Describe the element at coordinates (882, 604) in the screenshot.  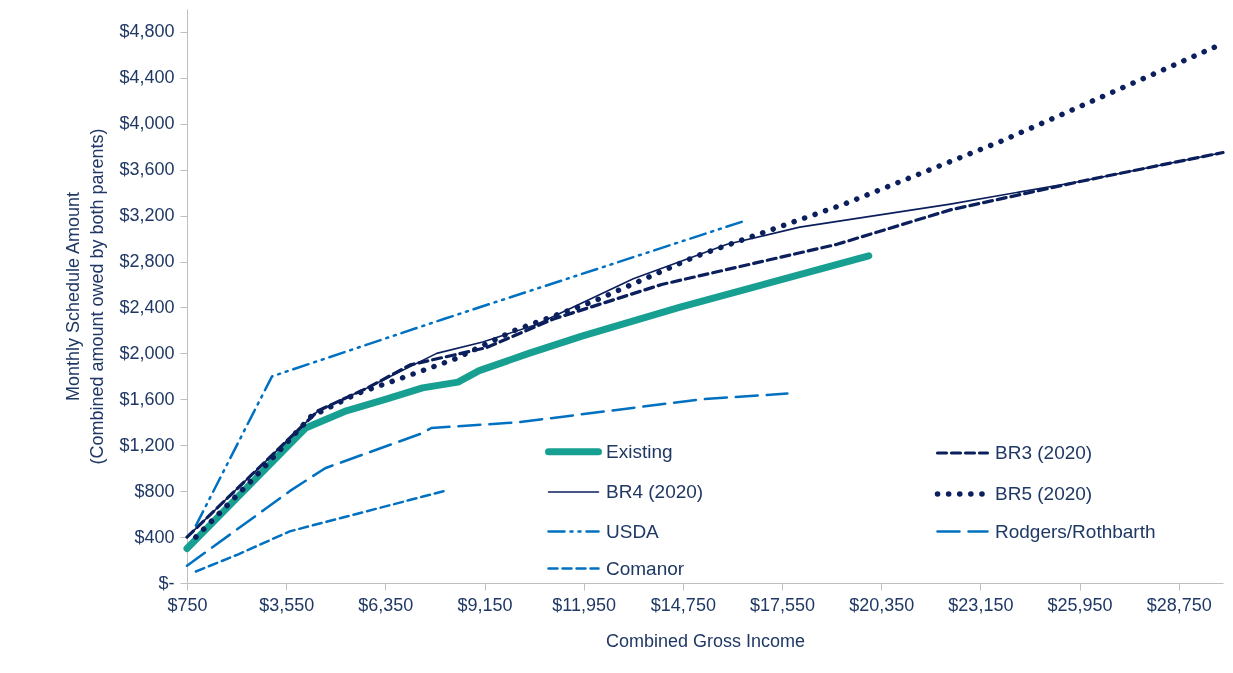
I see `x-tick-label: $20,350` at that location.